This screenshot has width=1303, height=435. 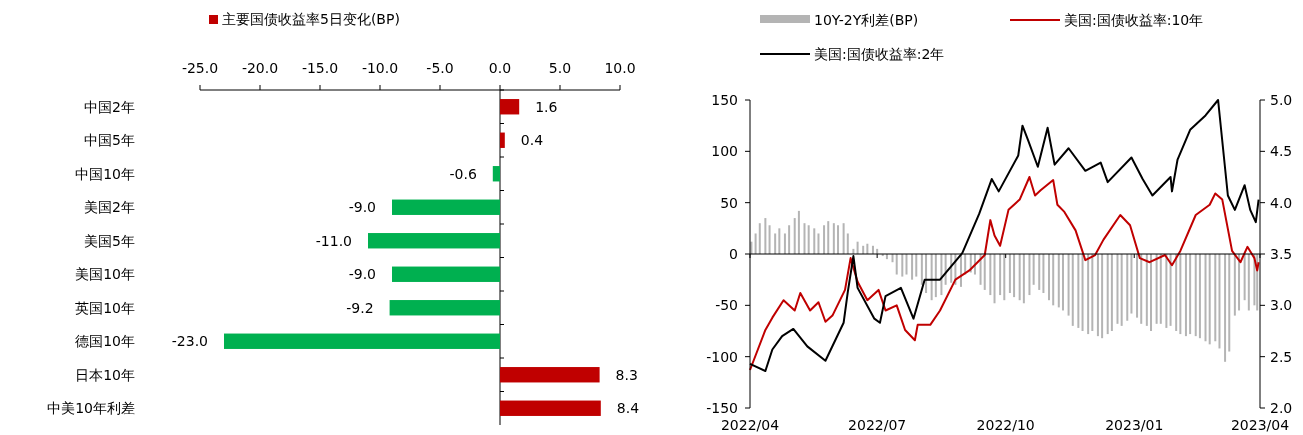 I want to click on legend-label: 10Y-2Y利差(BP), so click(x=866, y=20).